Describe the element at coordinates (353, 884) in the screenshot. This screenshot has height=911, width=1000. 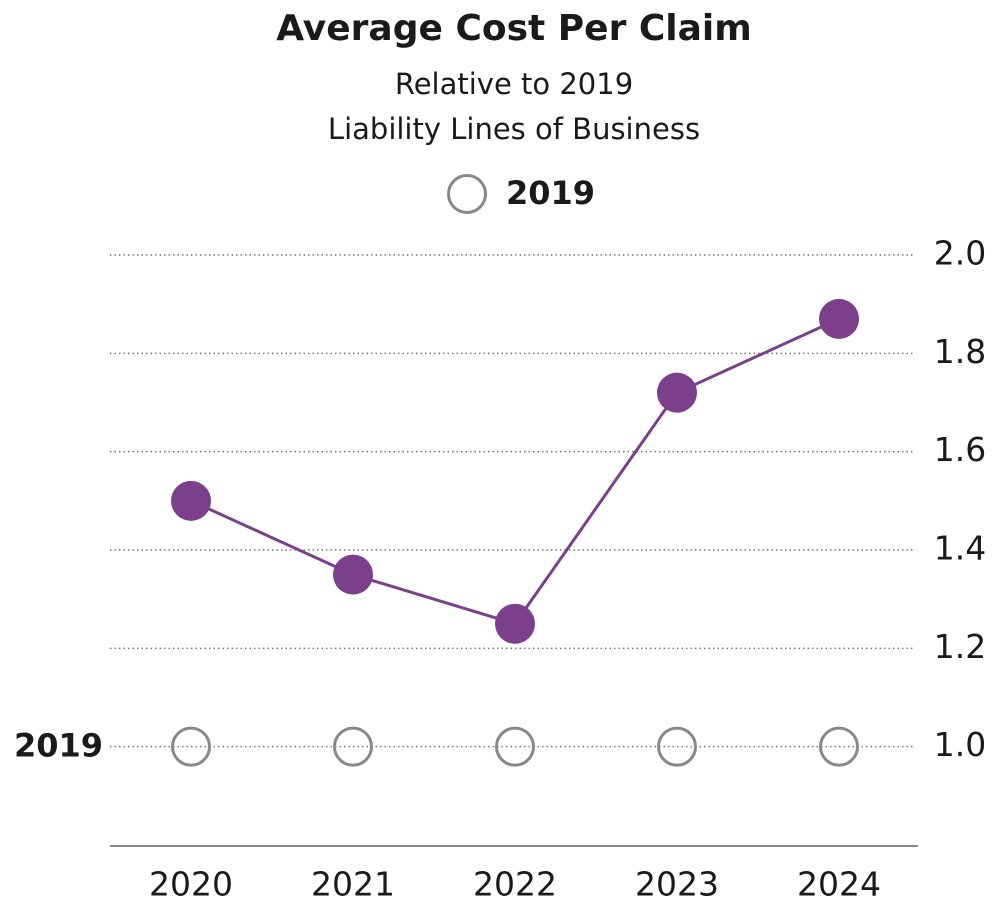
I see `x-tick-label: 2021` at that location.